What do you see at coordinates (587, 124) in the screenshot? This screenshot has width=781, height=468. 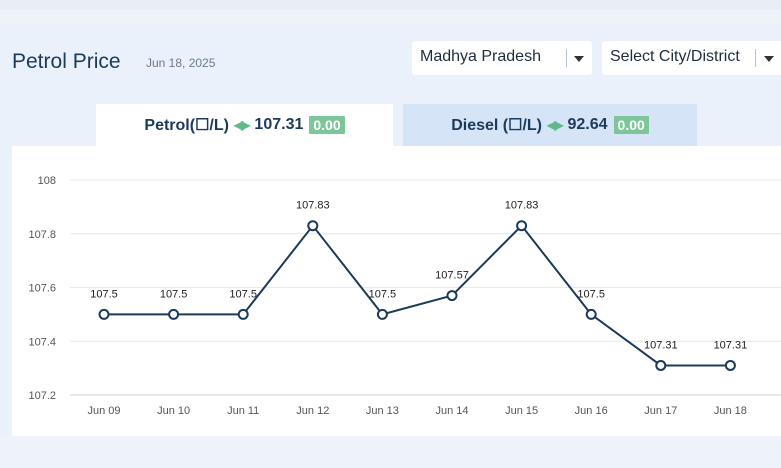 I see `tab-diesel-price: 92.64` at bounding box center [587, 124].